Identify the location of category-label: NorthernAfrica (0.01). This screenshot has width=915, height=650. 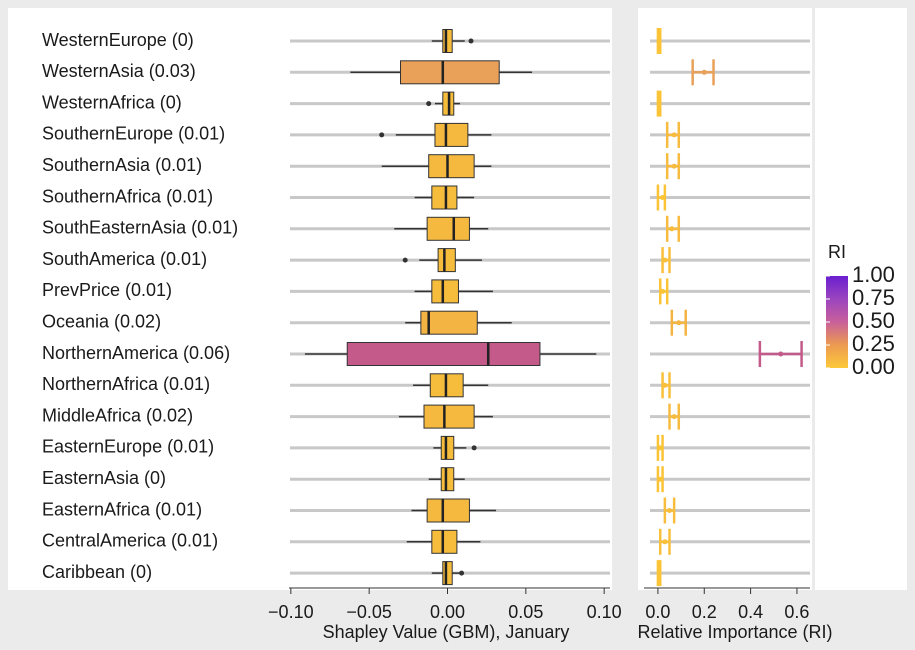
(126, 384).